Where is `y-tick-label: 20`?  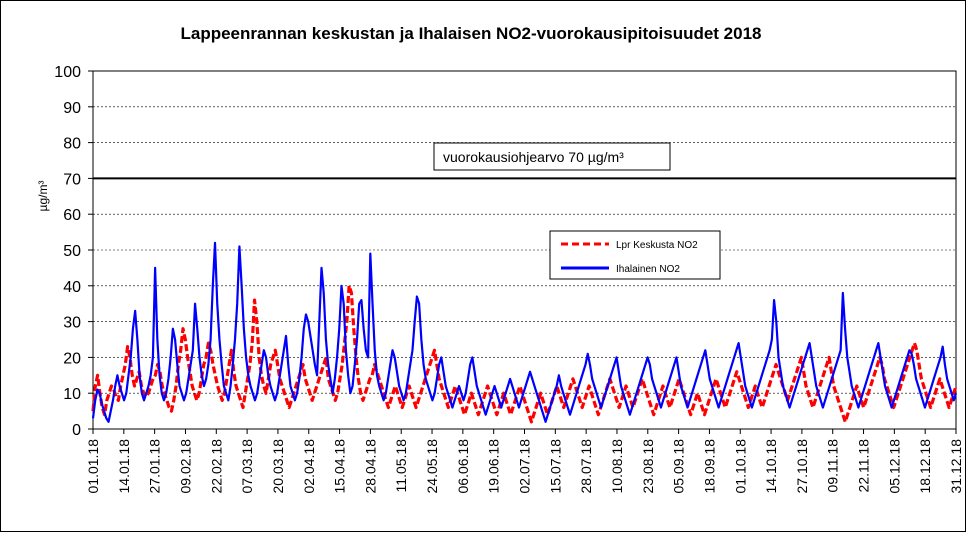
y-tick-label: 20 is located at coordinates (72, 358).